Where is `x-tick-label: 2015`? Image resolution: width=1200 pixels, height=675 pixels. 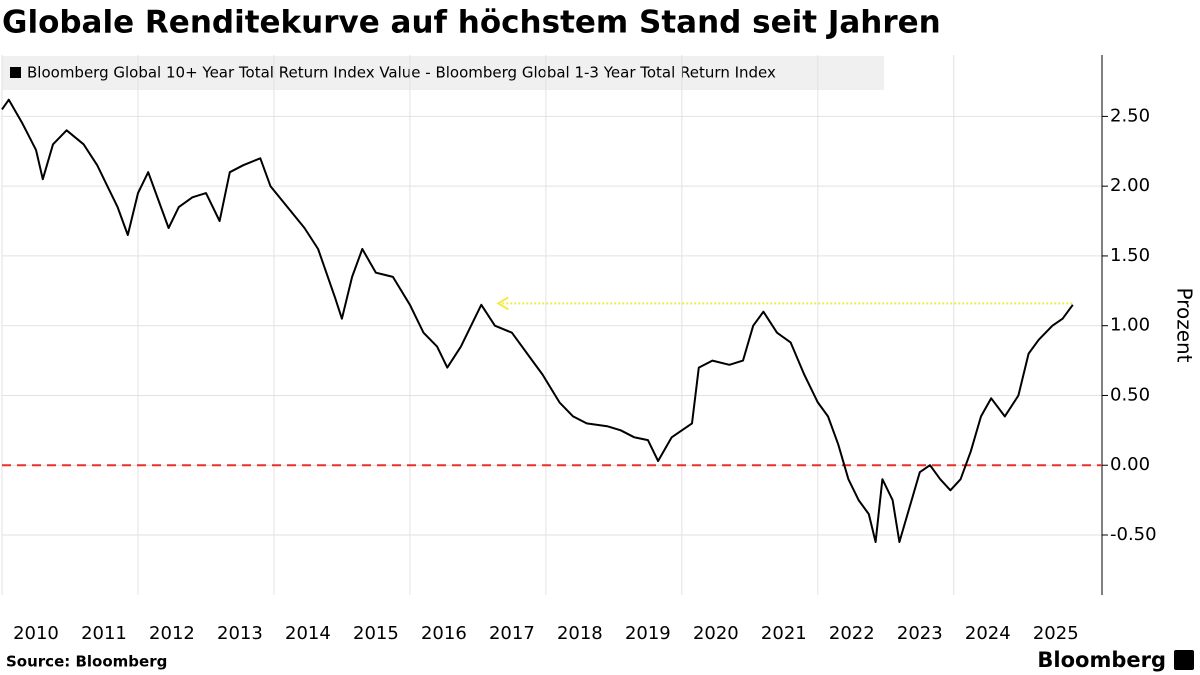 x-tick-label: 2015 is located at coordinates (376, 633).